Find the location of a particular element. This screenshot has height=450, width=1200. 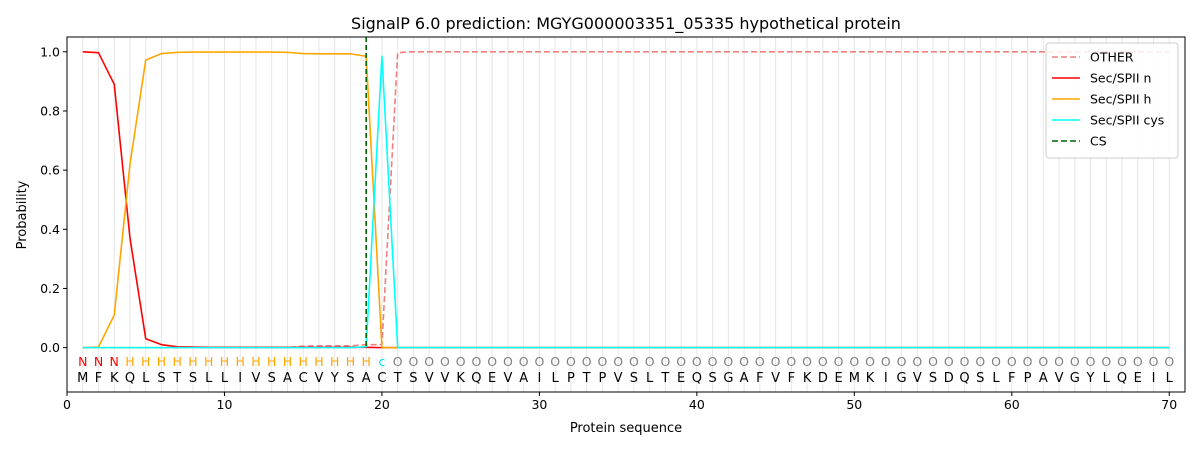

y-tick-label: 1.0 is located at coordinates (50, 51).